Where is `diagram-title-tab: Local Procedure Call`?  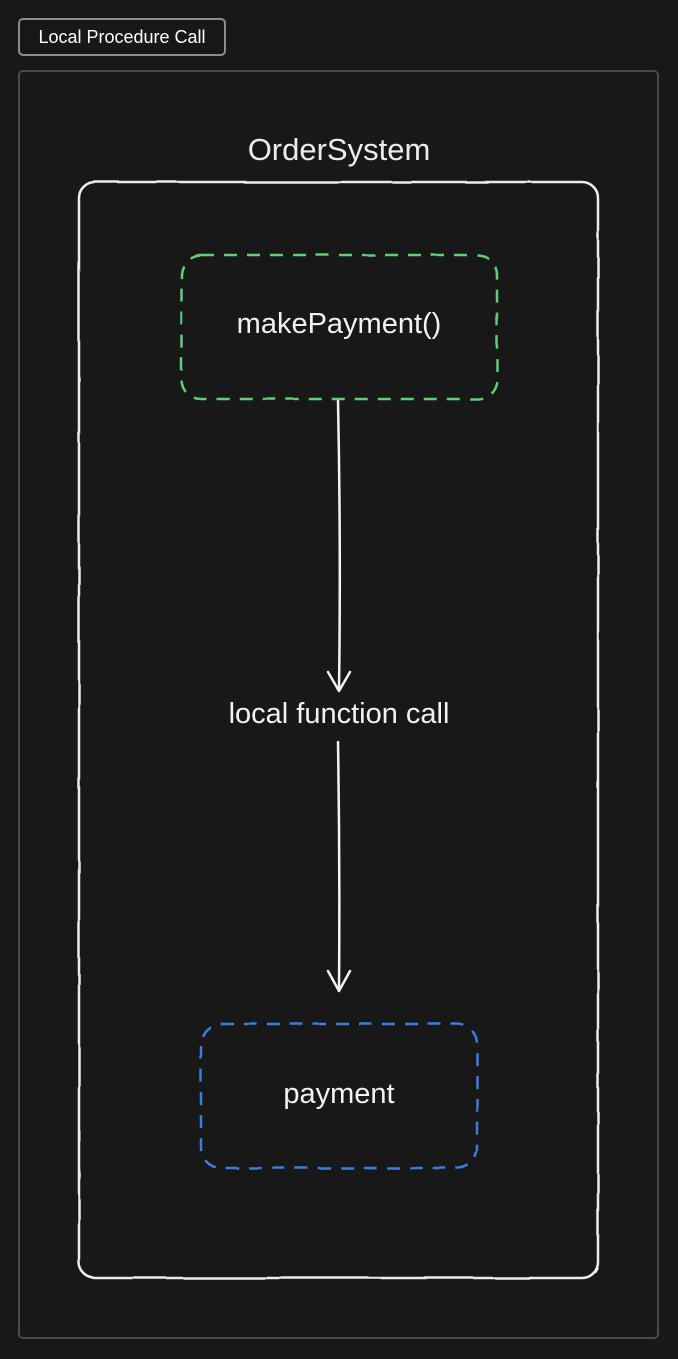
diagram-title-tab: Local Procedure Call is located at coordinates (122, 37).